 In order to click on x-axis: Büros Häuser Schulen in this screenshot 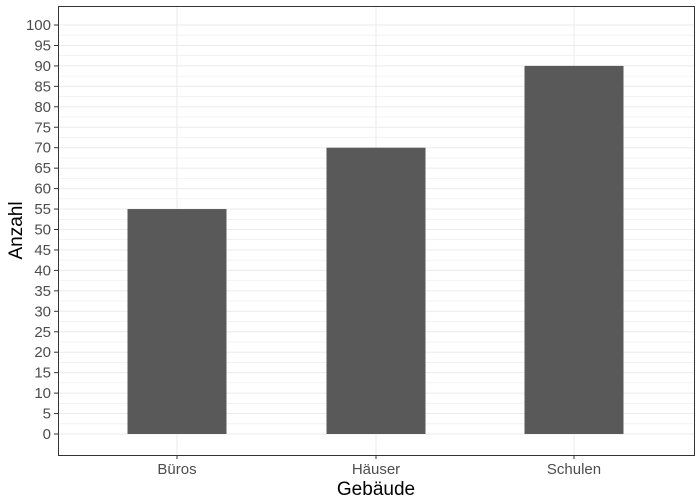, I will do `click(379, 466)`.